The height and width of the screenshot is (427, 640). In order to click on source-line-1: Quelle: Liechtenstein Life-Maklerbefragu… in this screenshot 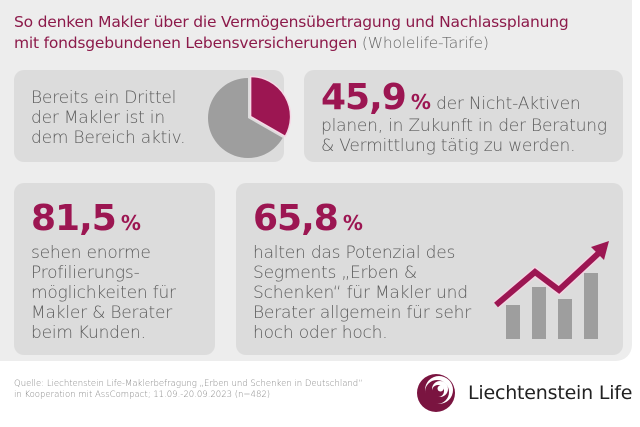, I will do `click(188, 384)`.